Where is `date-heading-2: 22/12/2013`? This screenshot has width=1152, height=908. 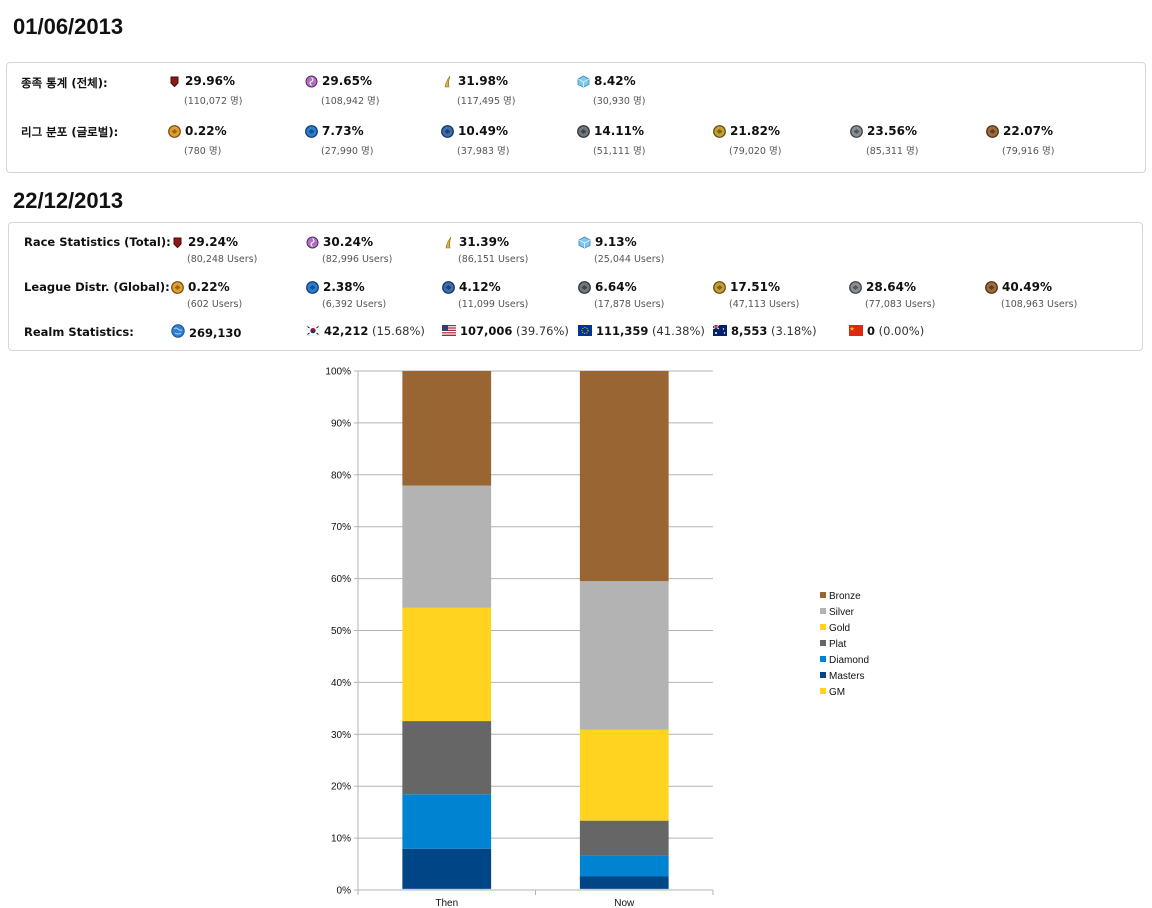
date-heading-2: 22/12/2013 is located at coordinates (68, 200).